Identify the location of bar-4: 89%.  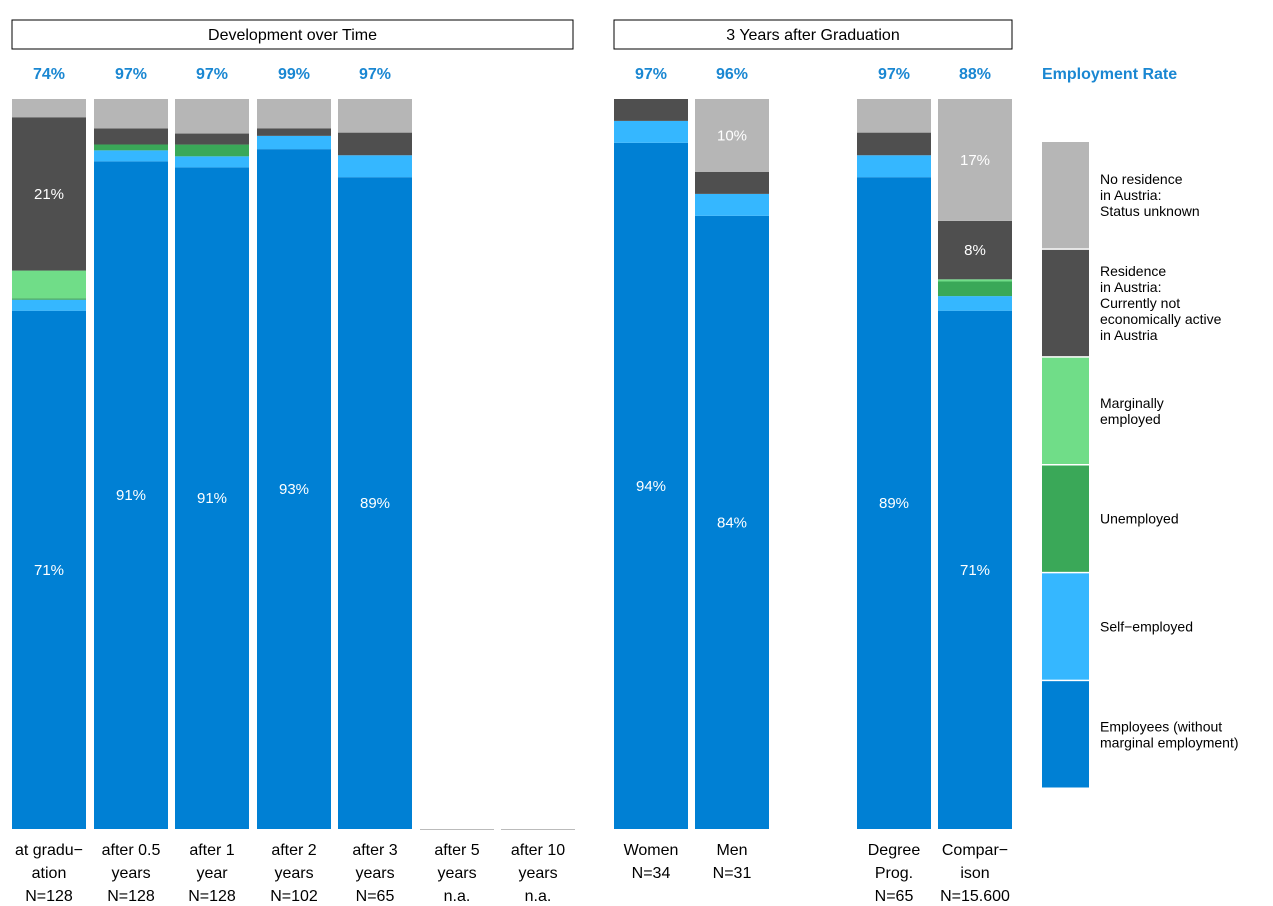
(375, 464).